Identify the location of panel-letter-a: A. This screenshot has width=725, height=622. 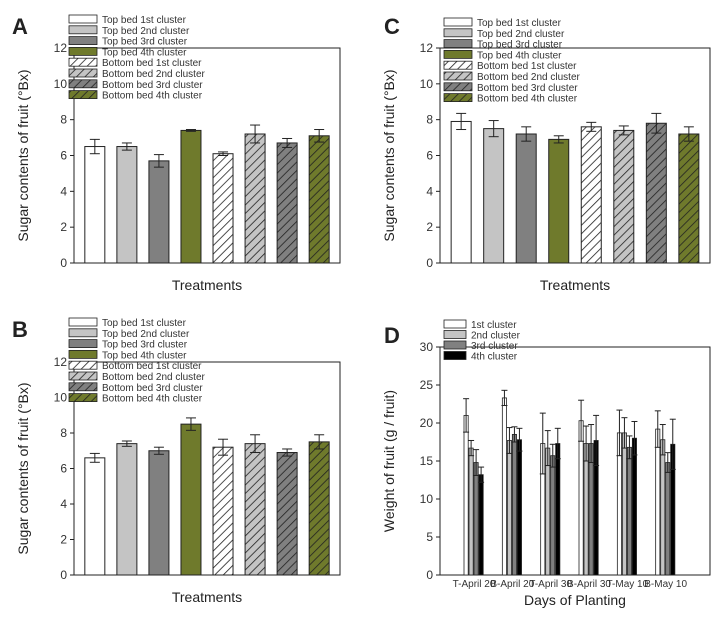
(20, 26).